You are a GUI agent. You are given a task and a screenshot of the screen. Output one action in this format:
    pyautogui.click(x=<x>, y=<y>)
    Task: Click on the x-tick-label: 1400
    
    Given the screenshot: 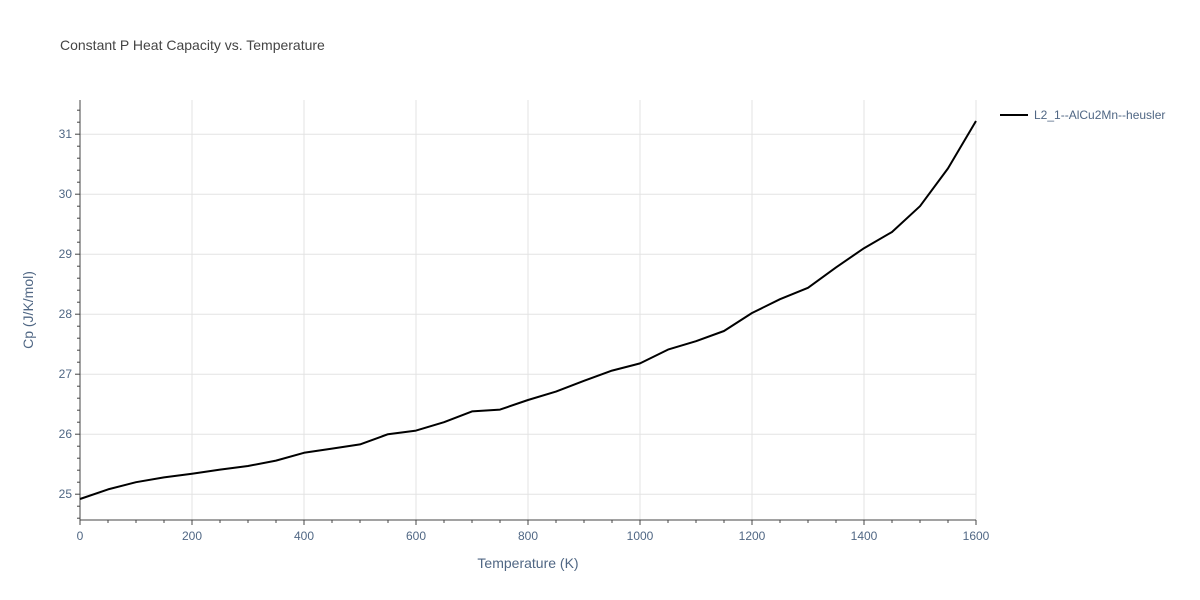 What is the action you would take?
    pyautogui.click(x=864, y=536)
    